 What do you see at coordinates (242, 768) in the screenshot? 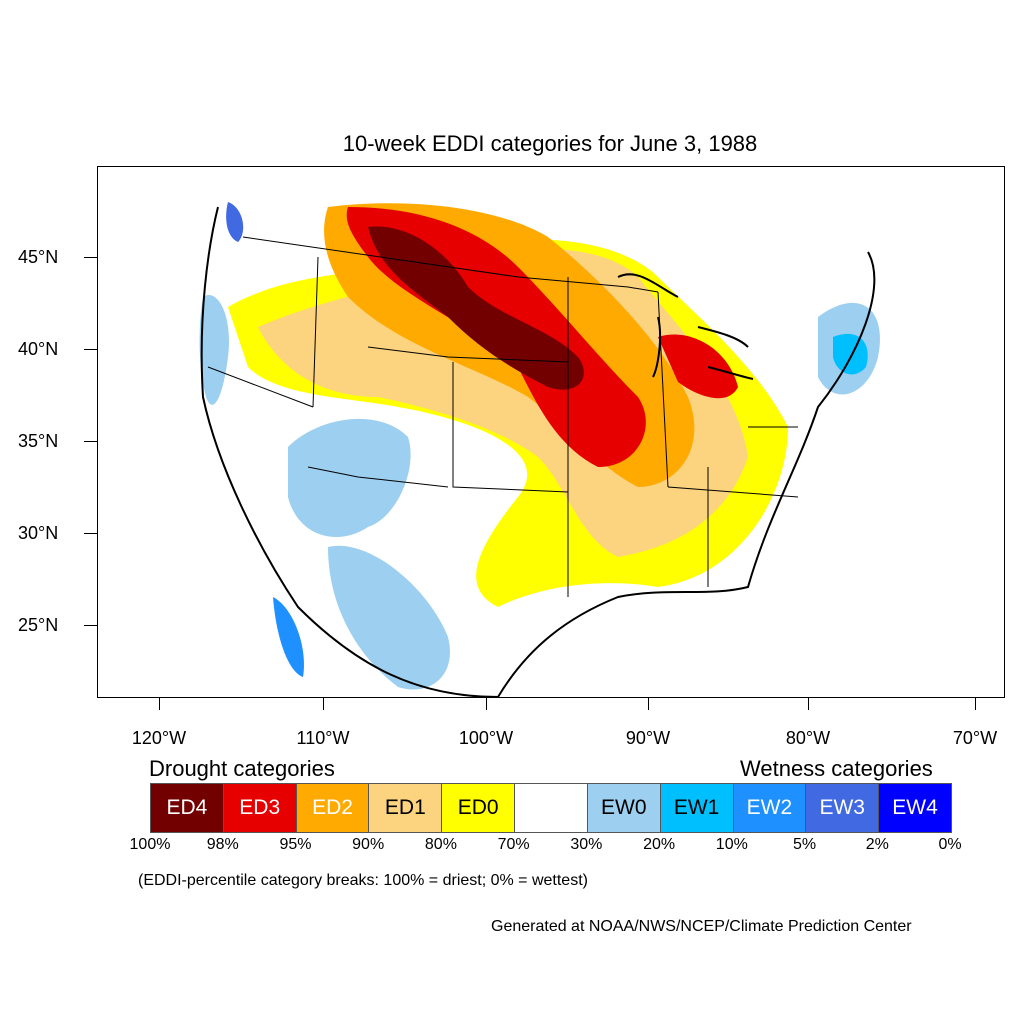
I see `drought-heading: Drought categories` at bounding box center [242, 768].